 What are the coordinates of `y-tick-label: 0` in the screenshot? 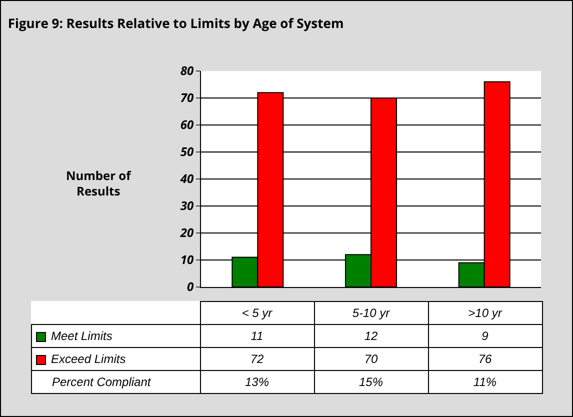 It's located at (190, 287).